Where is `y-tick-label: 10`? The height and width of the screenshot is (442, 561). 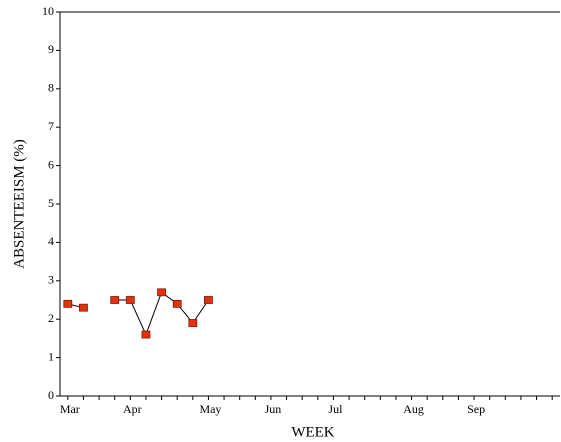 y-tick-label: 10 is located at coordinates (48, 11).